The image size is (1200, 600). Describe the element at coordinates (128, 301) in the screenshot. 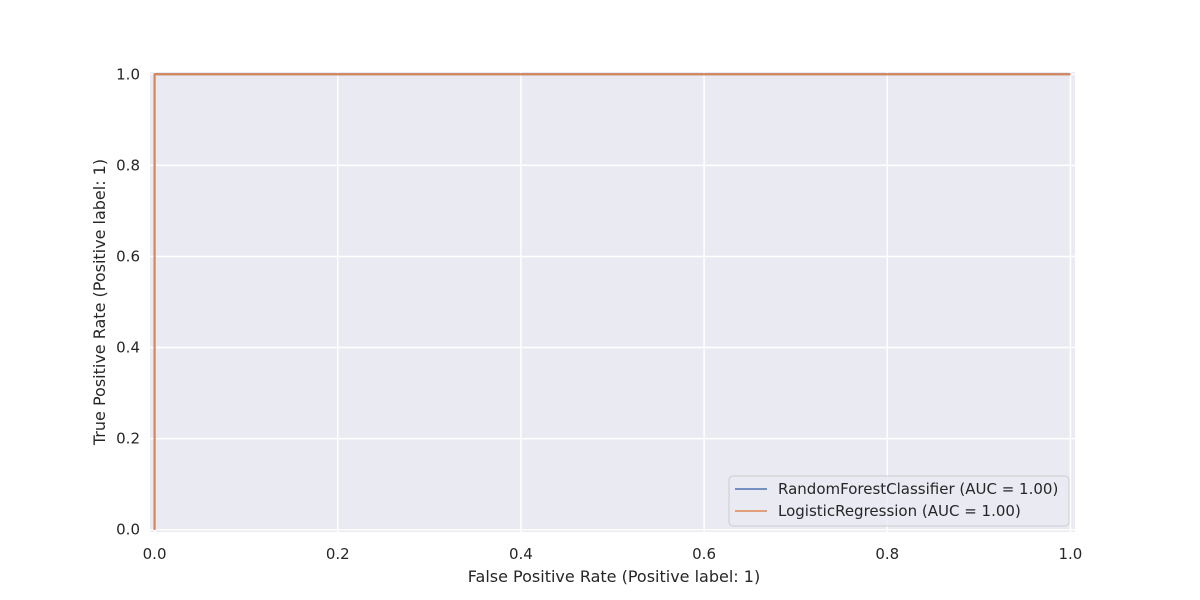

I see `y-tick-labels: 0.0 0.2 0.4 0.6 0.8 1.0` at that location.